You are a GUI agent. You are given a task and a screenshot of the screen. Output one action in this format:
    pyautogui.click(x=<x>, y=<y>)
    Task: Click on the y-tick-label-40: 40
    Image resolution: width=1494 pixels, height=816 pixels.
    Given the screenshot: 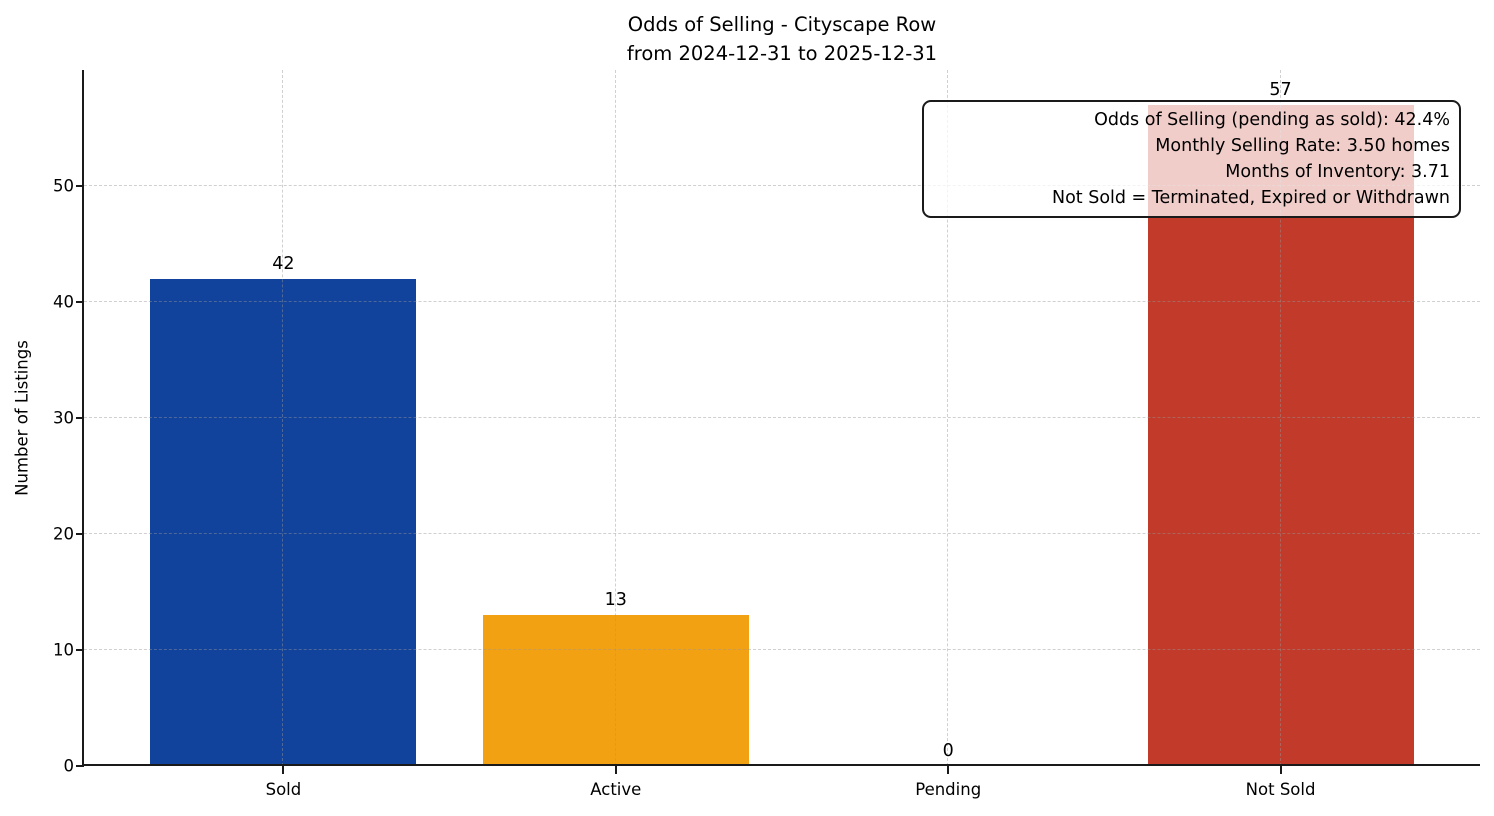 What is the action you would take?
    pyautogui.click(x=63, y=302)
    